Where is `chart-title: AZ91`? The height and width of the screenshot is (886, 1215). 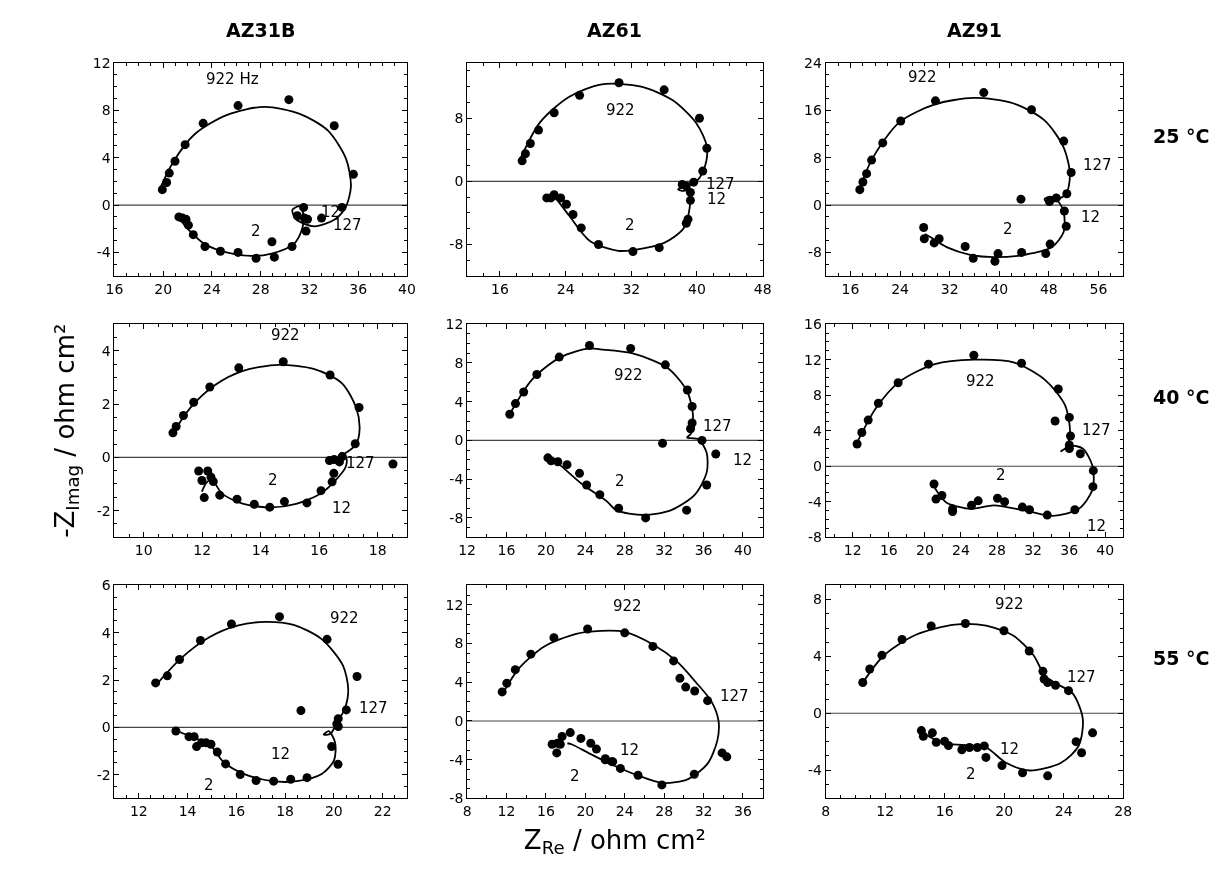 chart-title: AZ91 is located at coordinates (974, 30).